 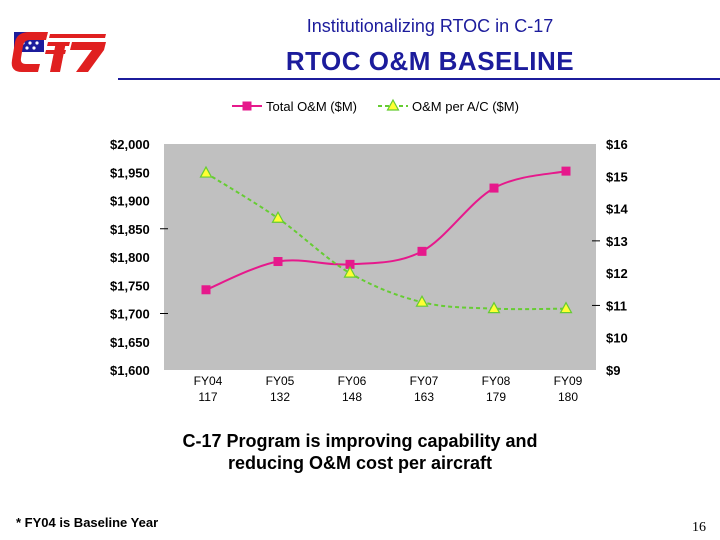 What do you see at coordinates (87, 522) in the screenshot?
I see `footnote: * FY04 is Baseline Year` at bounding box center [87, 522].